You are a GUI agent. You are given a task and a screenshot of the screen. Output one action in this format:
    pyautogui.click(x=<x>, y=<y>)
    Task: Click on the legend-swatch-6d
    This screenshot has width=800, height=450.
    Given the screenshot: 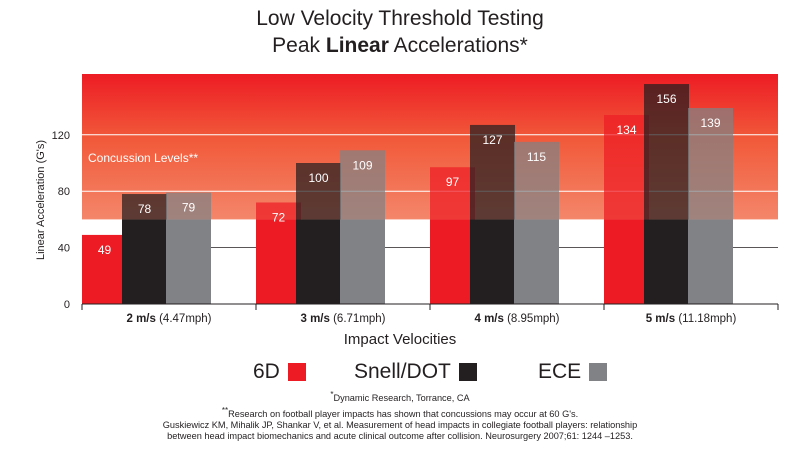 What is the action you would take?
    pyautogui.click(x=296, y=372)
    